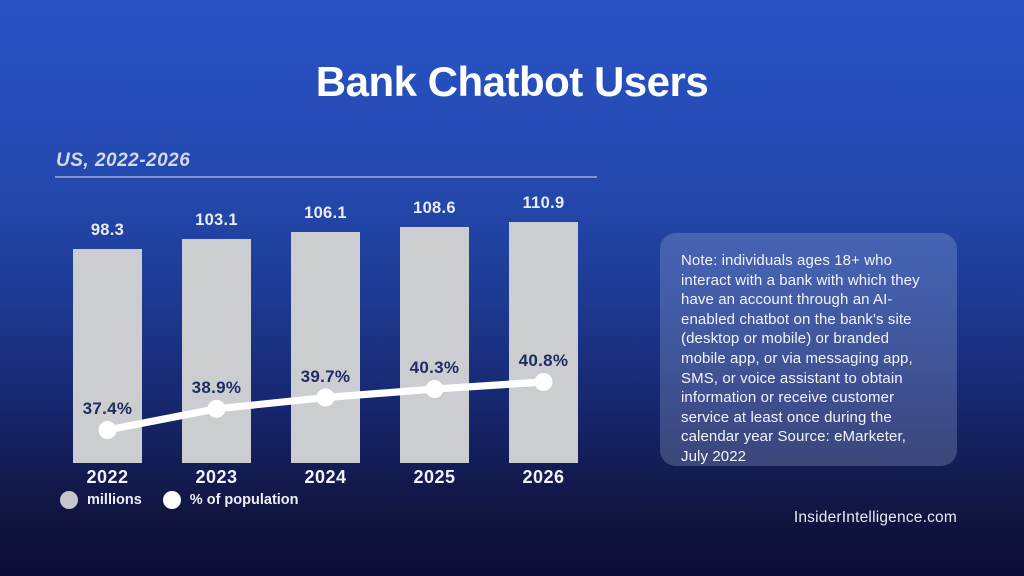 The width and height of the screenshot is (1024, 576). Describe the element at coordinates (325, 477) in the screenshot. I see `x-axis-label-2024: 2024` at that location.